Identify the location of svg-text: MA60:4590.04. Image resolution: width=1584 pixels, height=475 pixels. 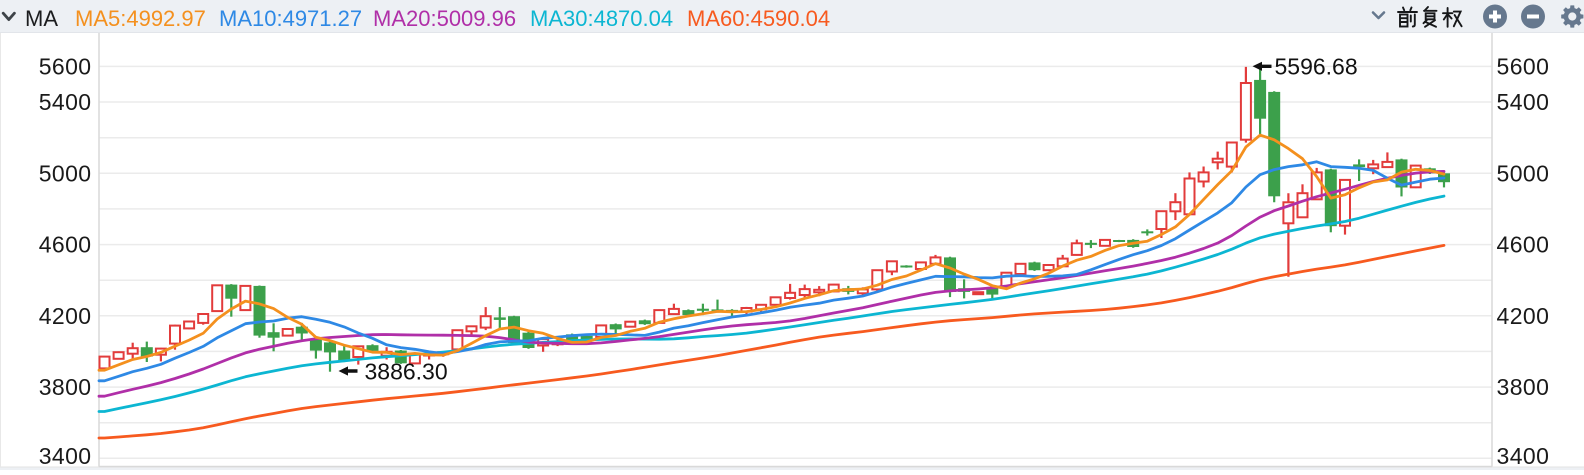
(758, 18).